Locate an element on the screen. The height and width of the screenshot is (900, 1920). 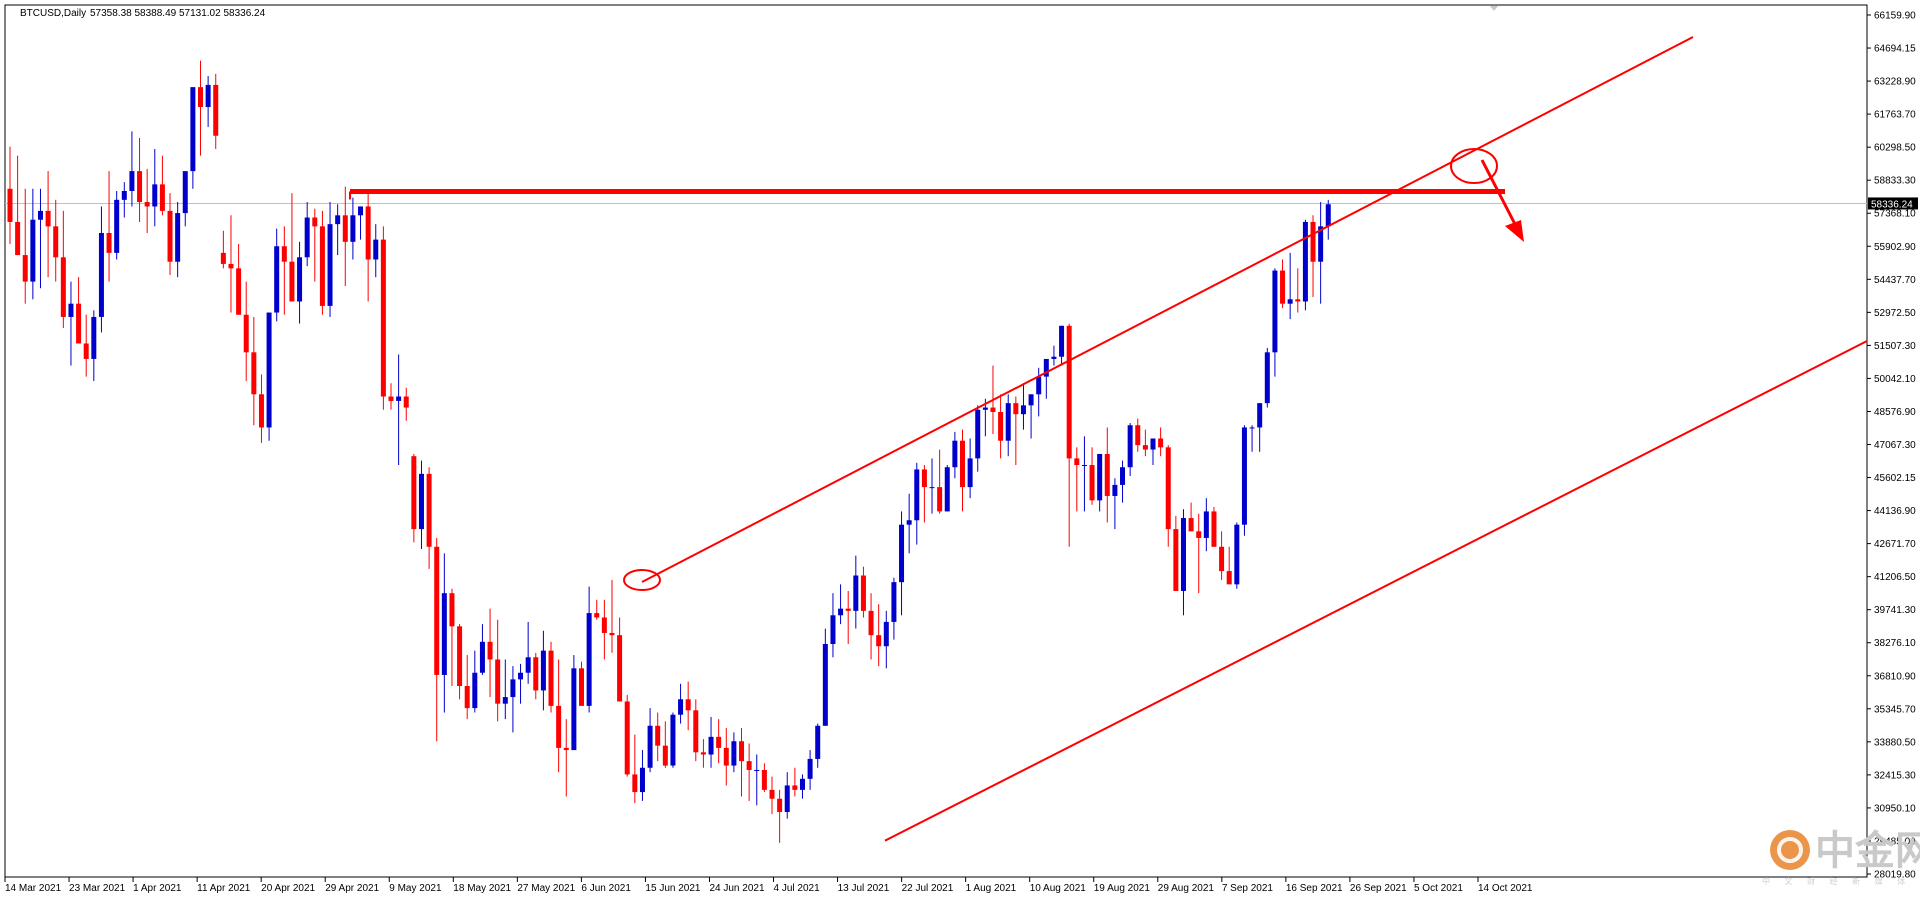
x-tick-label: 7 Sep 2021 is located at coordinates (1248, 888).